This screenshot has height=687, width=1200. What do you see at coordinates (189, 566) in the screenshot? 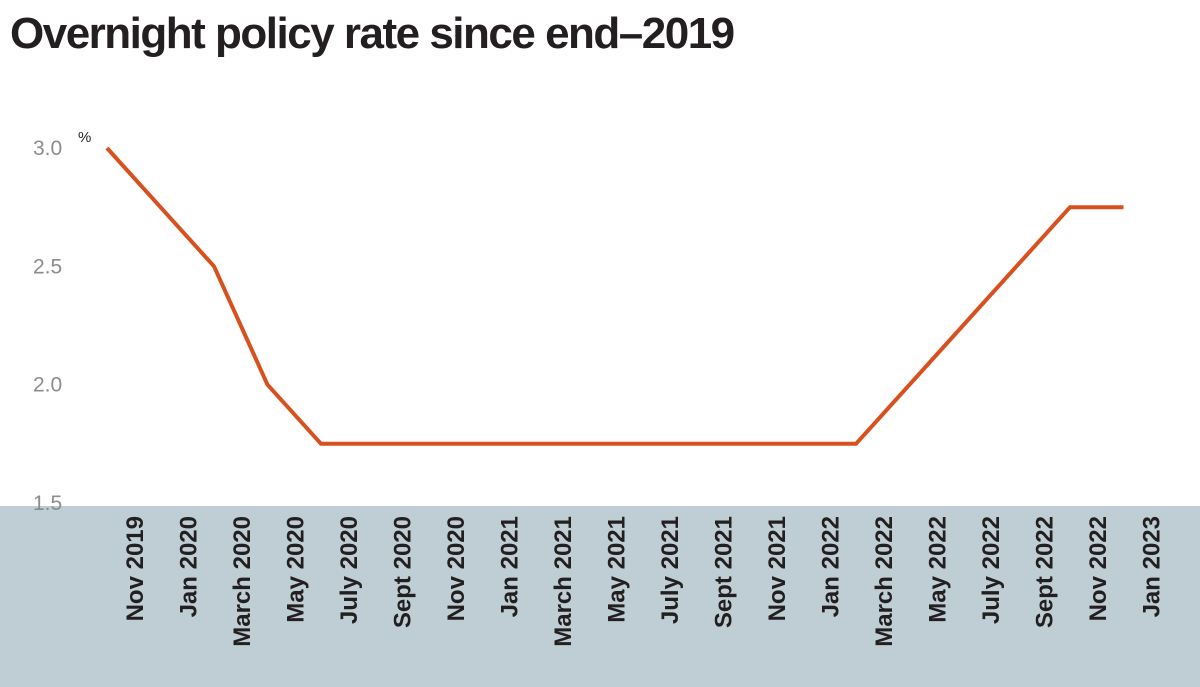
I see `x-tick-label: Jan 2020` at bounding box center [189, 566].